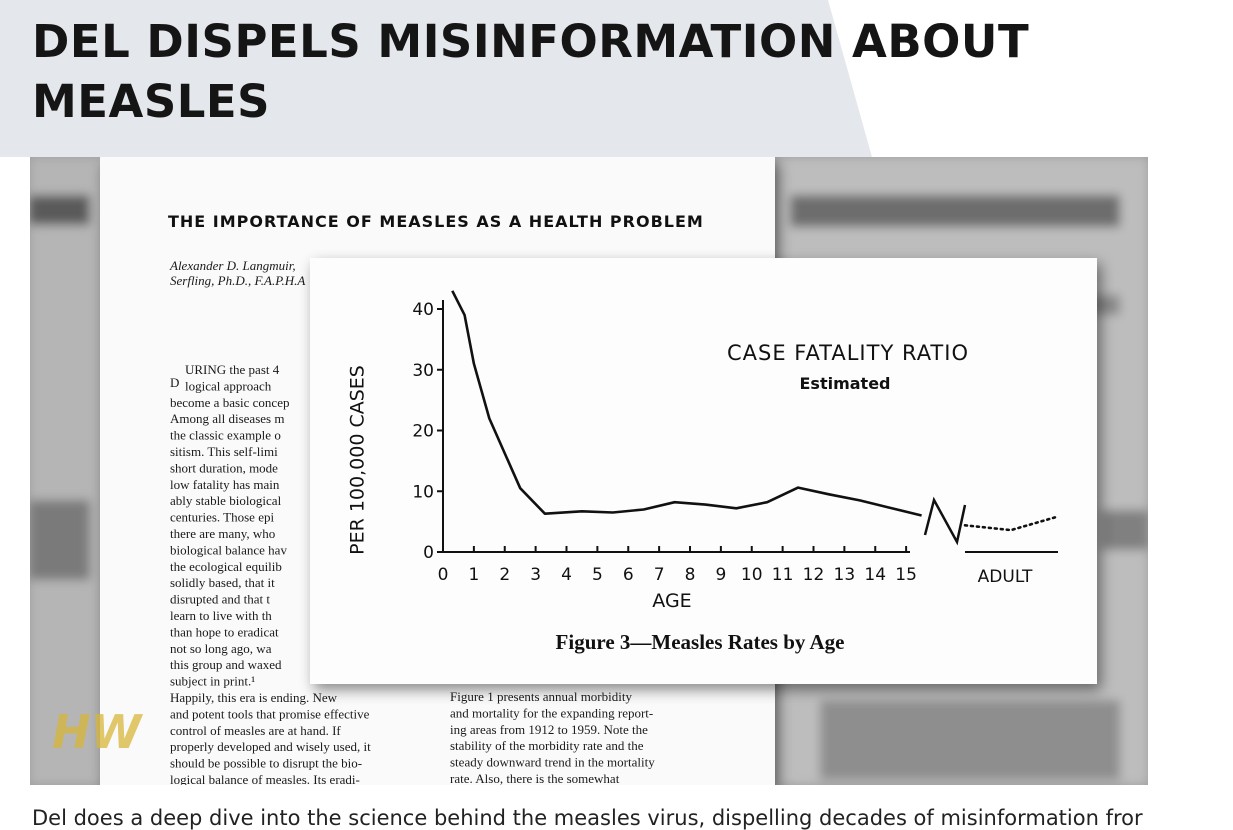 This screenshot has width=1233, height=830. Describe the element at coordinates (547, 745) in the screenshot. I see `paper-line: stability of the morbidity rate and the` at that location.